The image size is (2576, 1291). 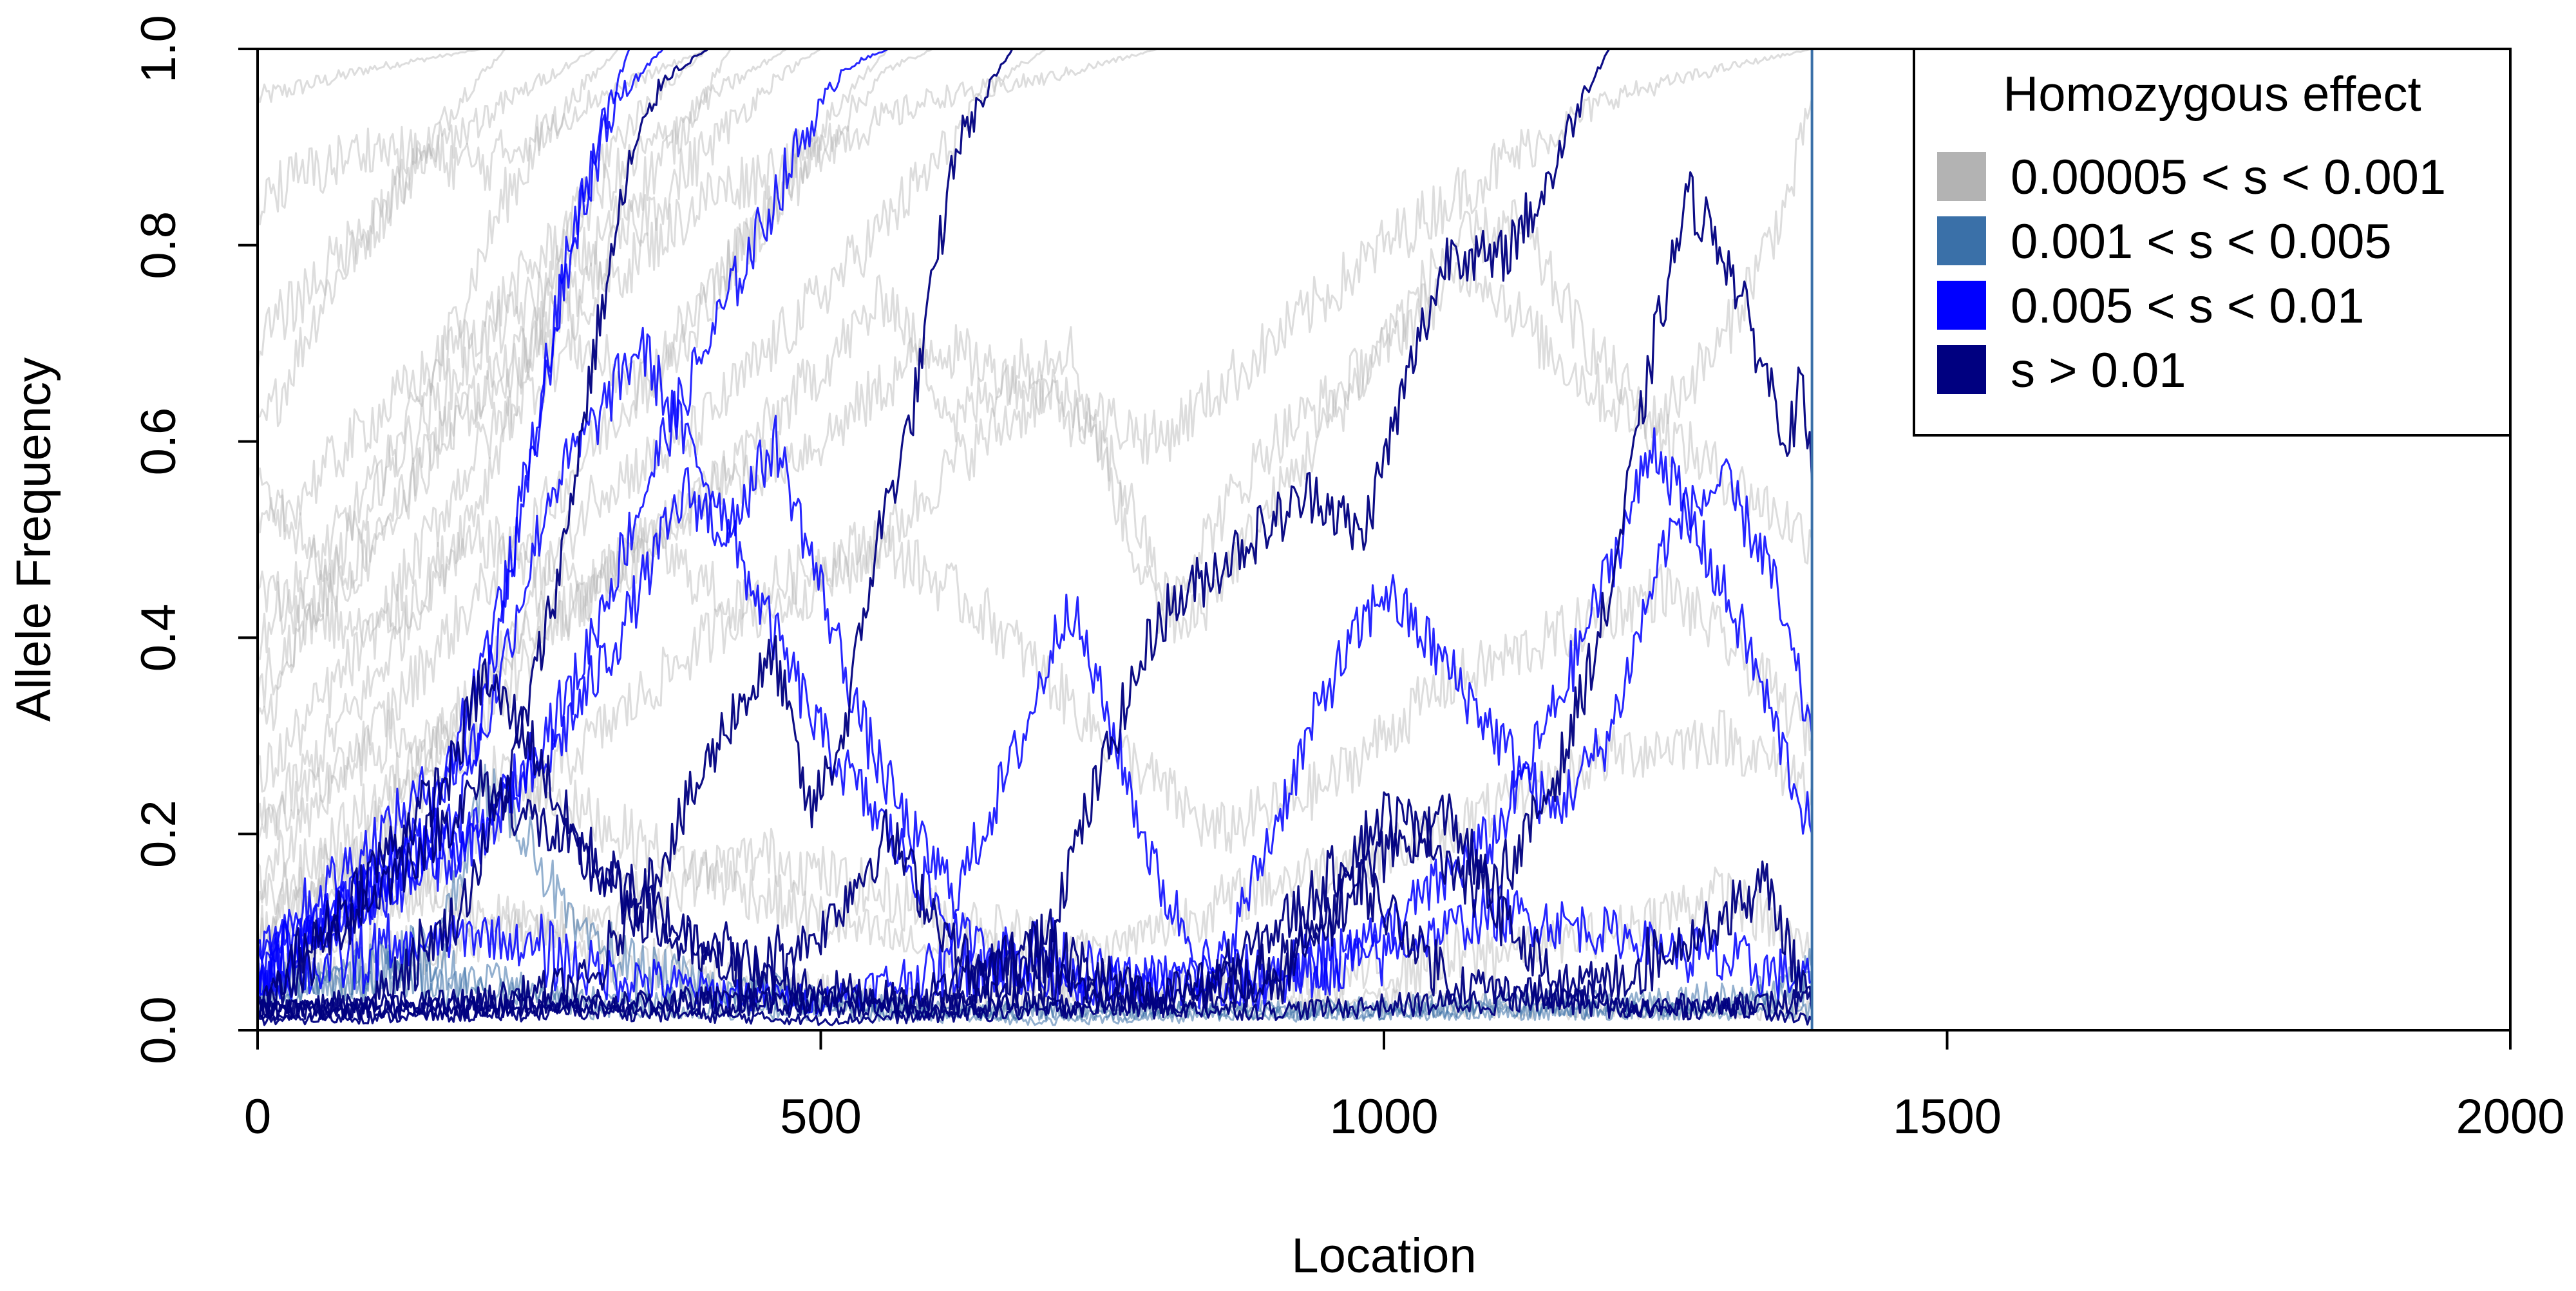 I want to click on x-tick-label: 500, so click(x=821, y=1116).